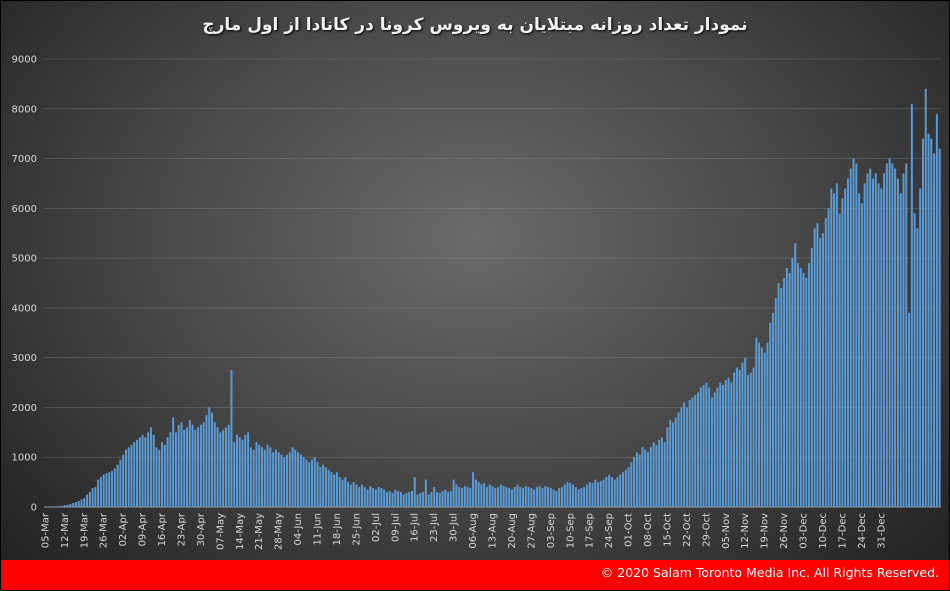 The image size is (950, 591). What do you see at coordinates (434, 527) in the screenshot?
I see `x-tick-label: 23-Jul` at bounding box center [434, 527].